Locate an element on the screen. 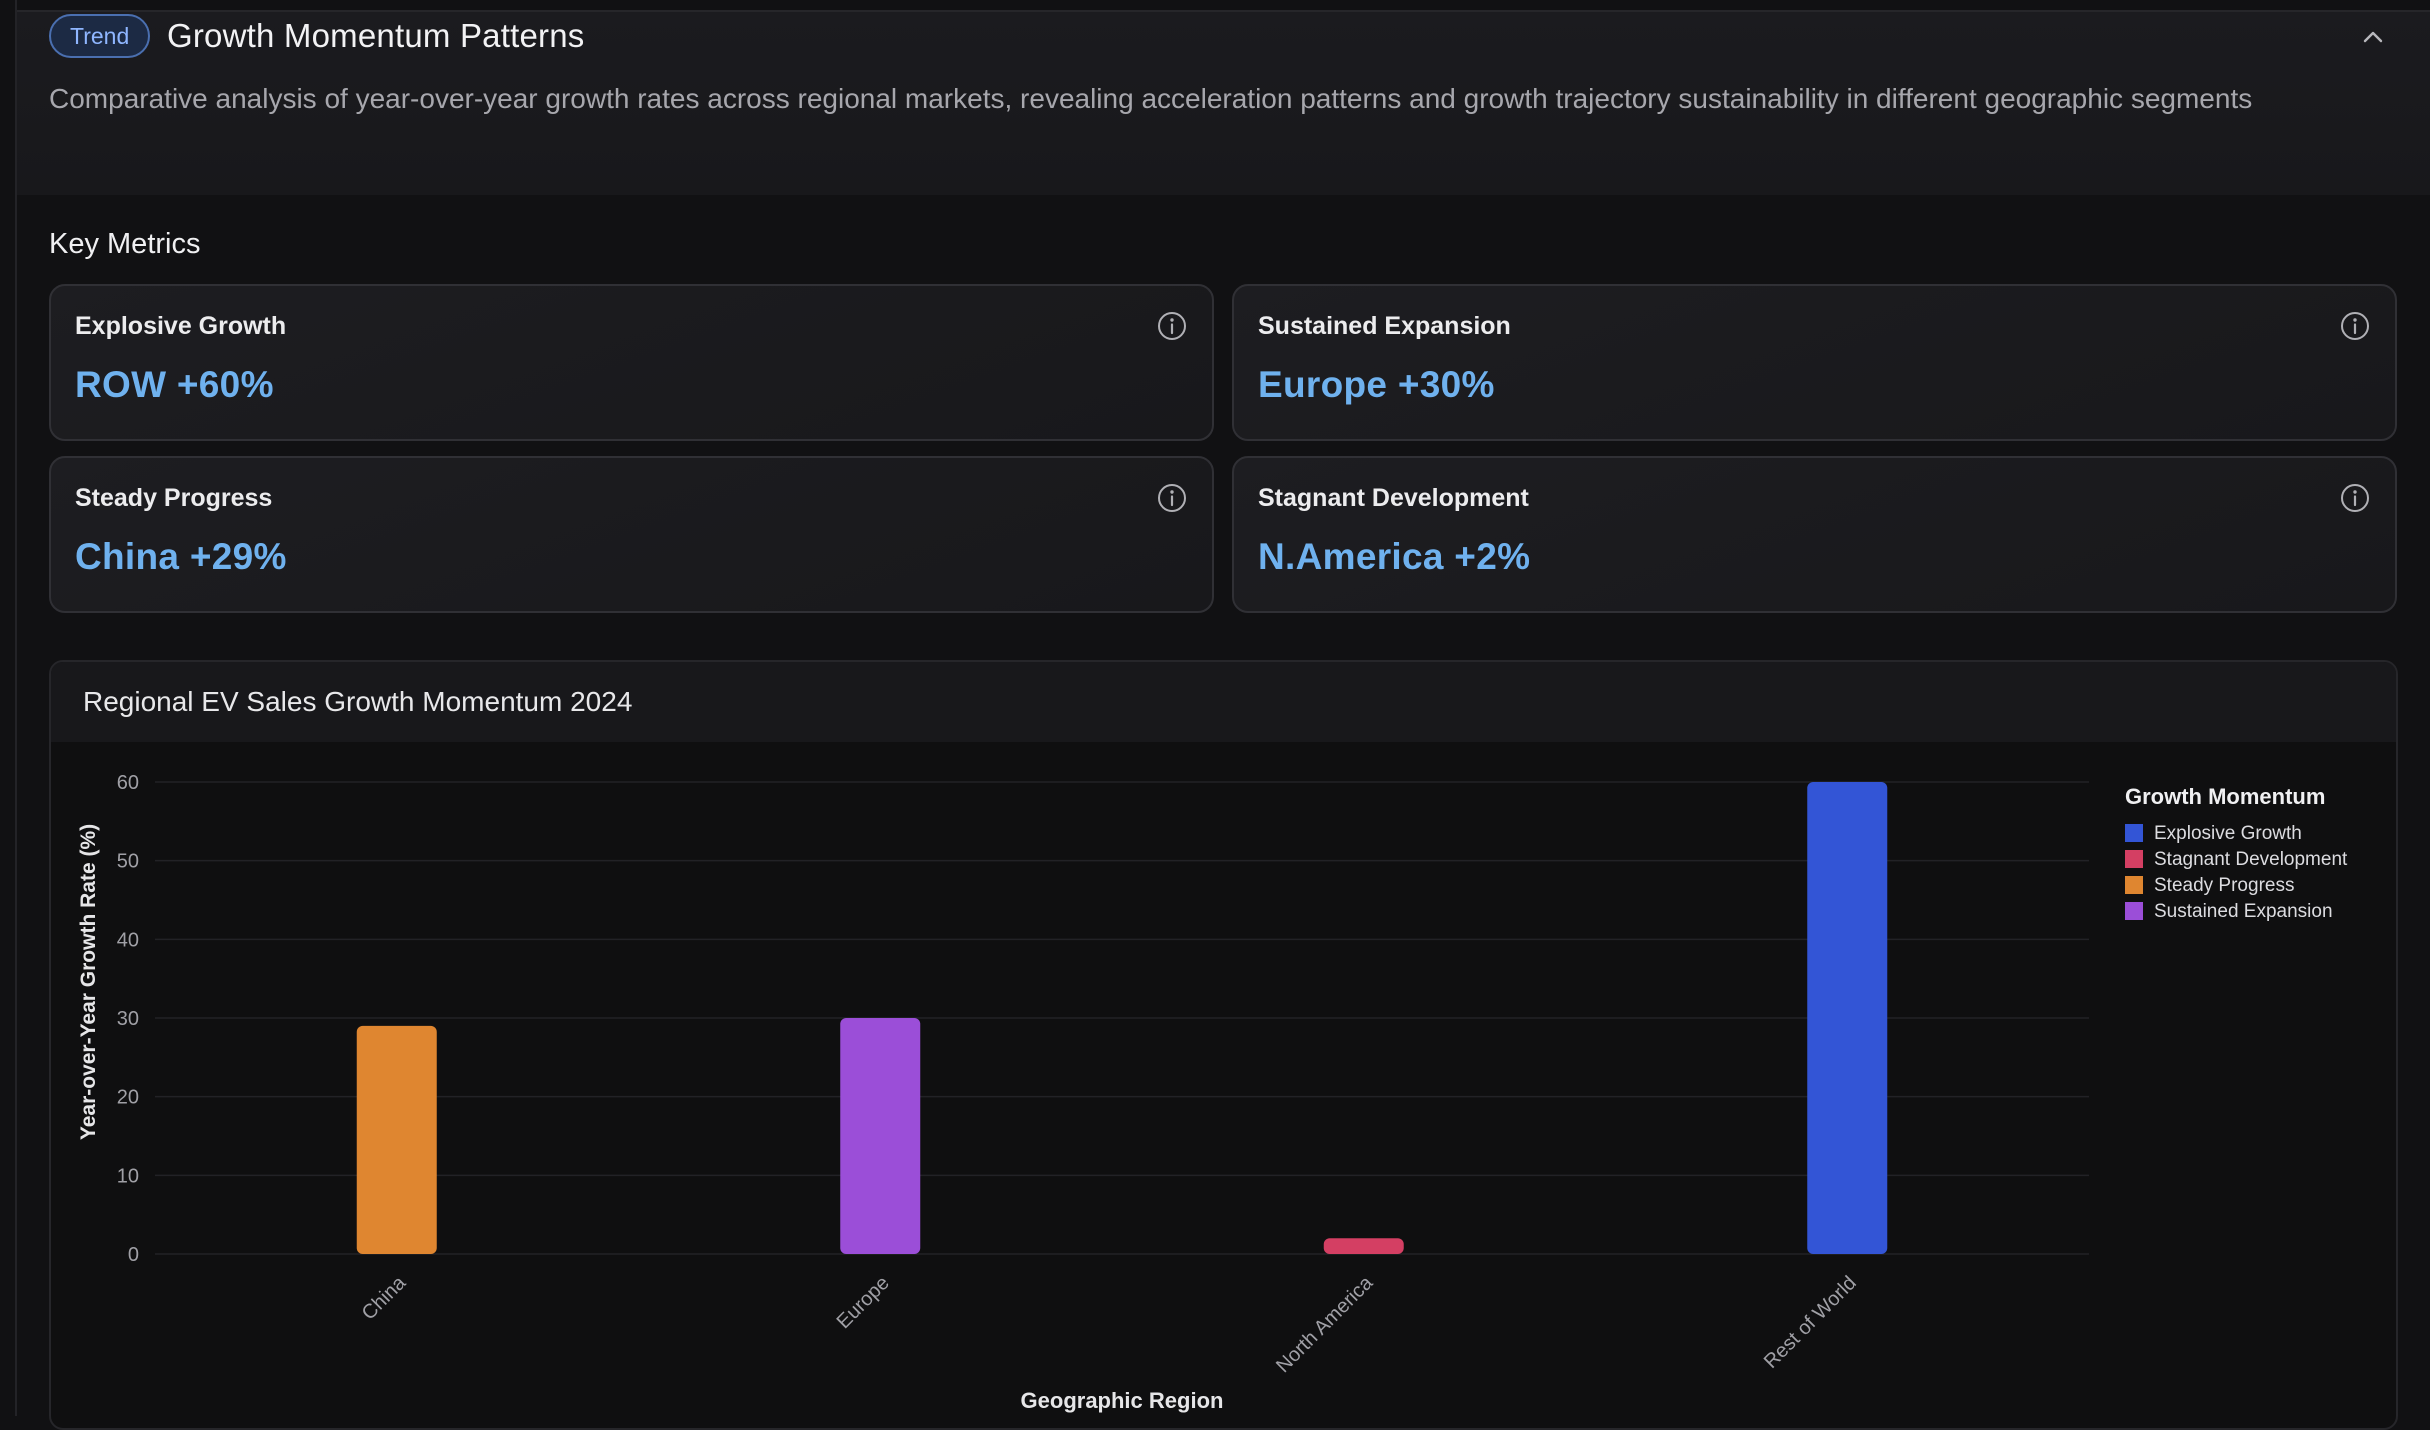 Image resolution: width=2430 pixels, height=1430 pixels. metric-card-explosive-growth: Explosive Growth ROW +60% is located at coordinates (631, 362).